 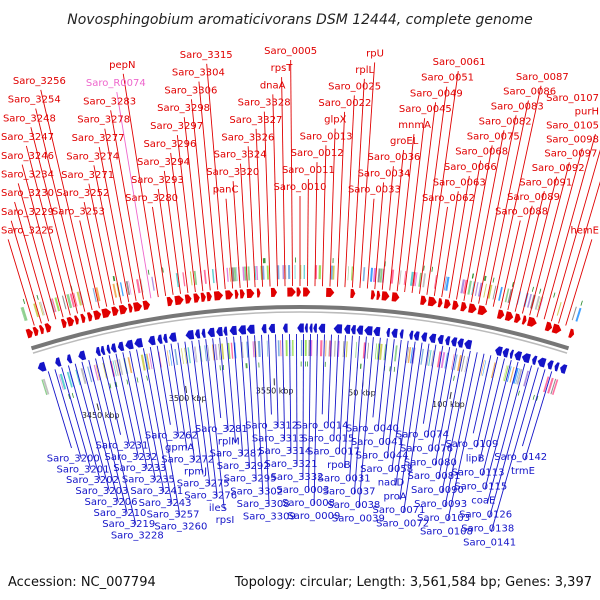 I want to click on gene-label: Saro_3225, so click(x=27, y=231).